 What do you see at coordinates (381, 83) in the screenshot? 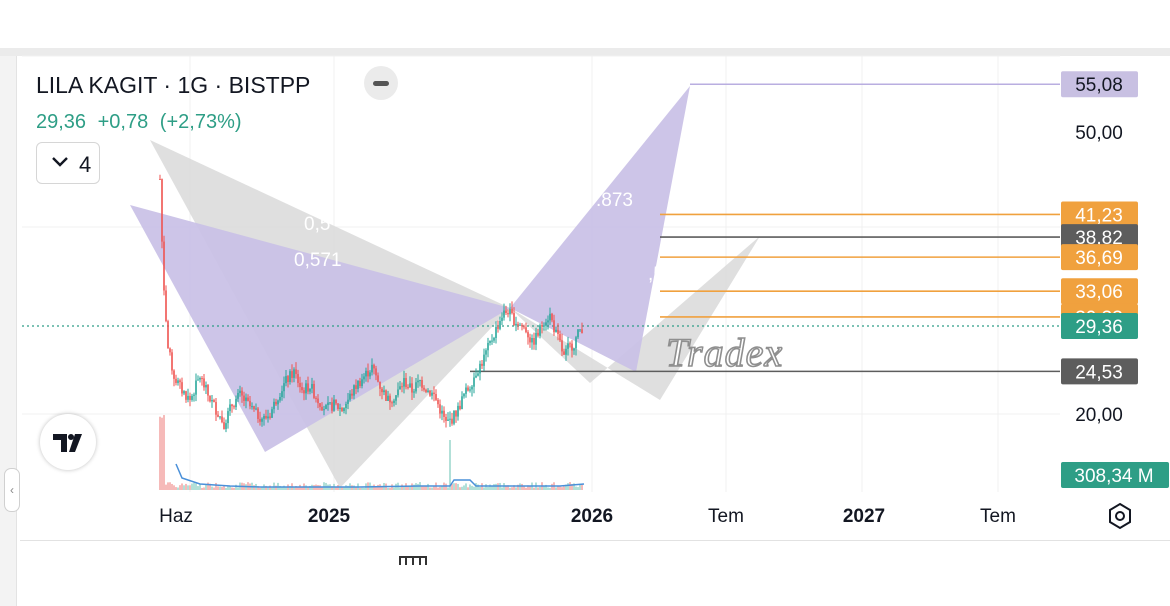
I see `minus-icon` at bounding box center [381, 83].